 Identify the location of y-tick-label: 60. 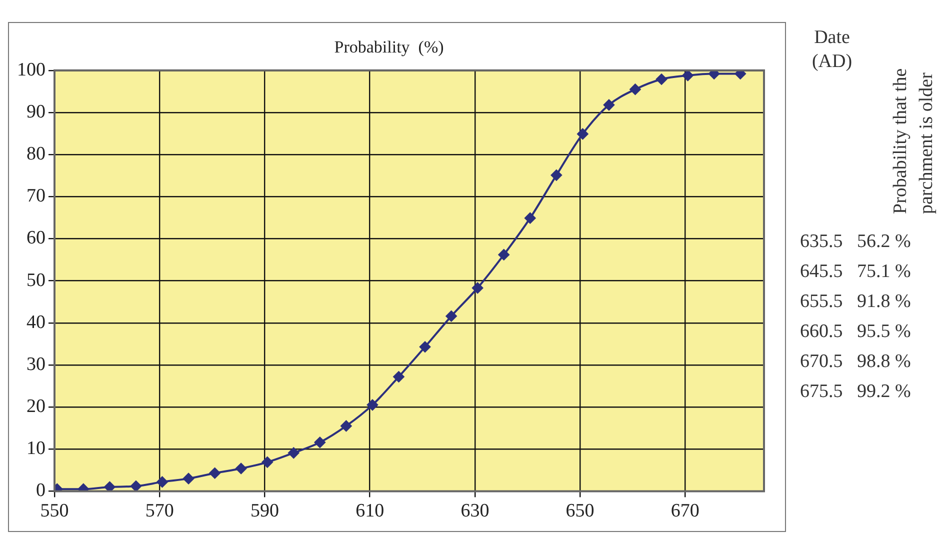
(36, 238).